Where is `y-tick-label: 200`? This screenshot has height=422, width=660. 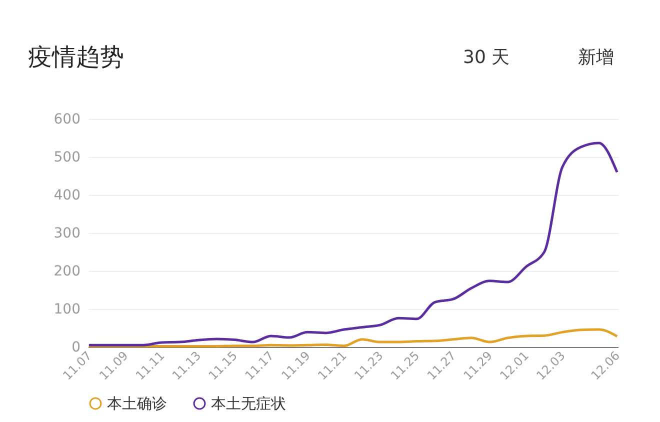
y-tick-label: 200 is located at coordinates (67, 272).